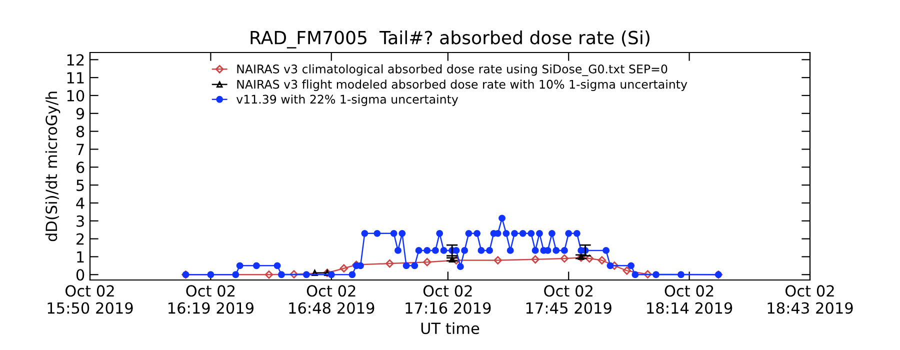 This screenshot has width=900, height=350. What do you see at coordinates (75, 60) in the screenshot?
I see `y-tick-label: 12` at bounding box center [75, 60].